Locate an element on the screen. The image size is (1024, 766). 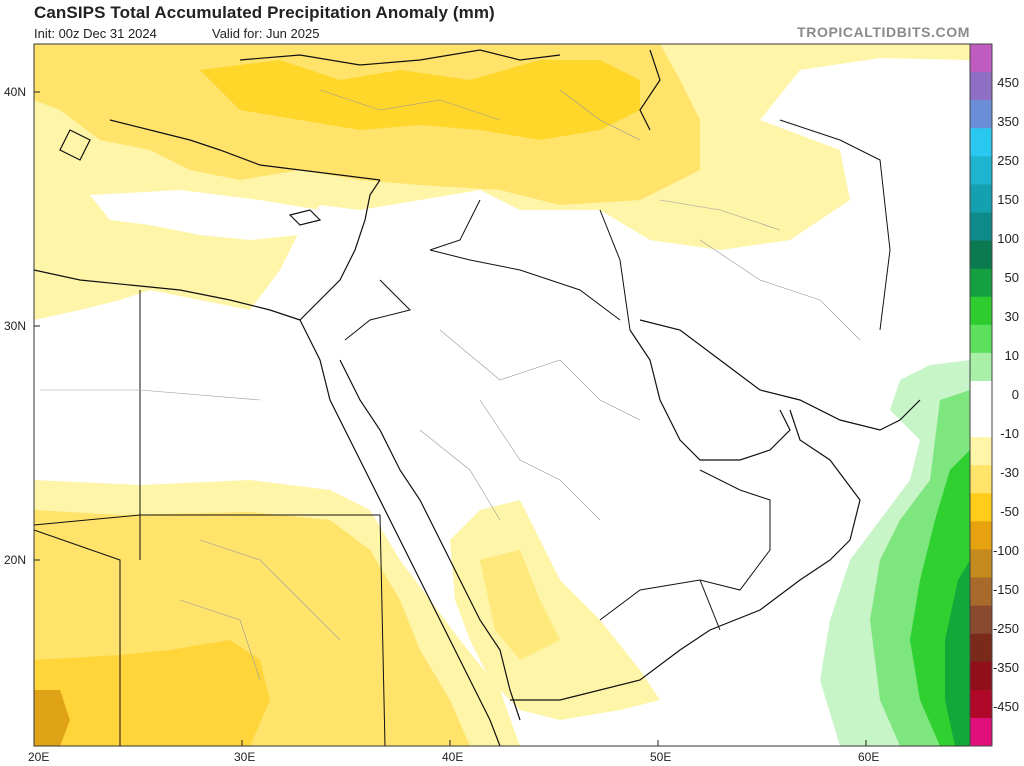
dry-anomaly-southwest-core is located at coordinates (152, 693).